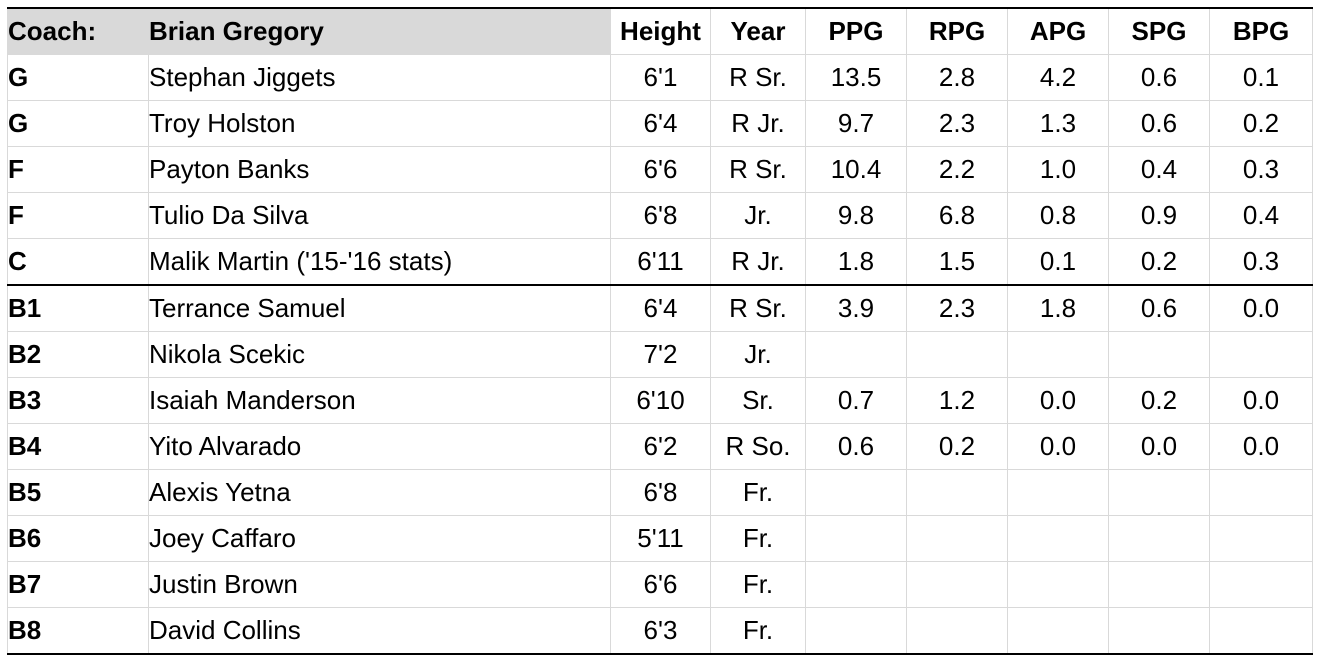 The width and height of the screenshot is (1320, 656). What do you see at coordinates (1261, 77) in the screenshot?
I see `cell-bpg: 0.1` at bounding box center [1261, 77].